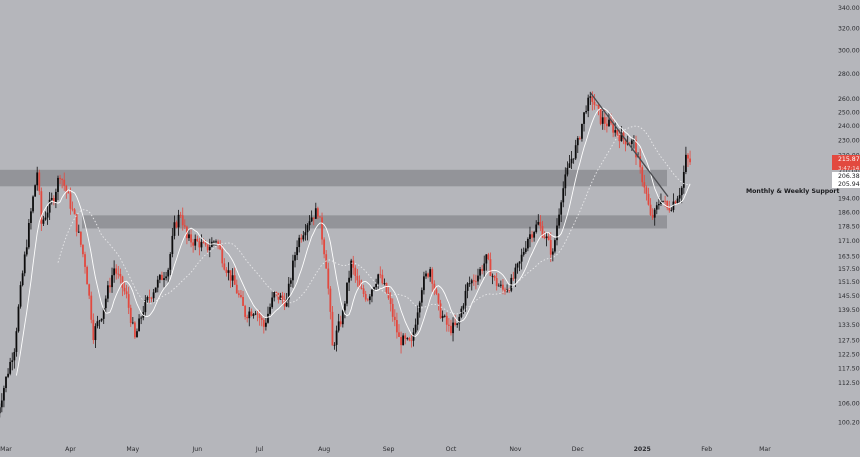 Image resolution: width=860 pixels, height=457 pixels. I want to click on y-tick-label: 194.00, so click(849, 198).